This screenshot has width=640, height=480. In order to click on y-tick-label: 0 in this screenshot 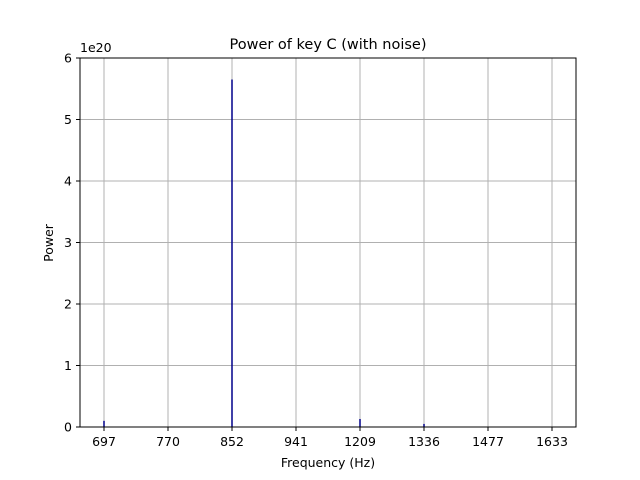, I will do `click(68, 427)`.